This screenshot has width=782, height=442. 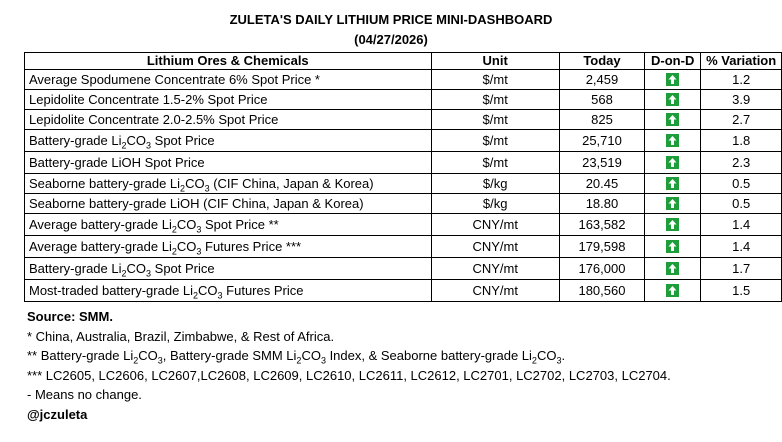 I want to click on header-variation: % Variation, so click(x=741, y=61).